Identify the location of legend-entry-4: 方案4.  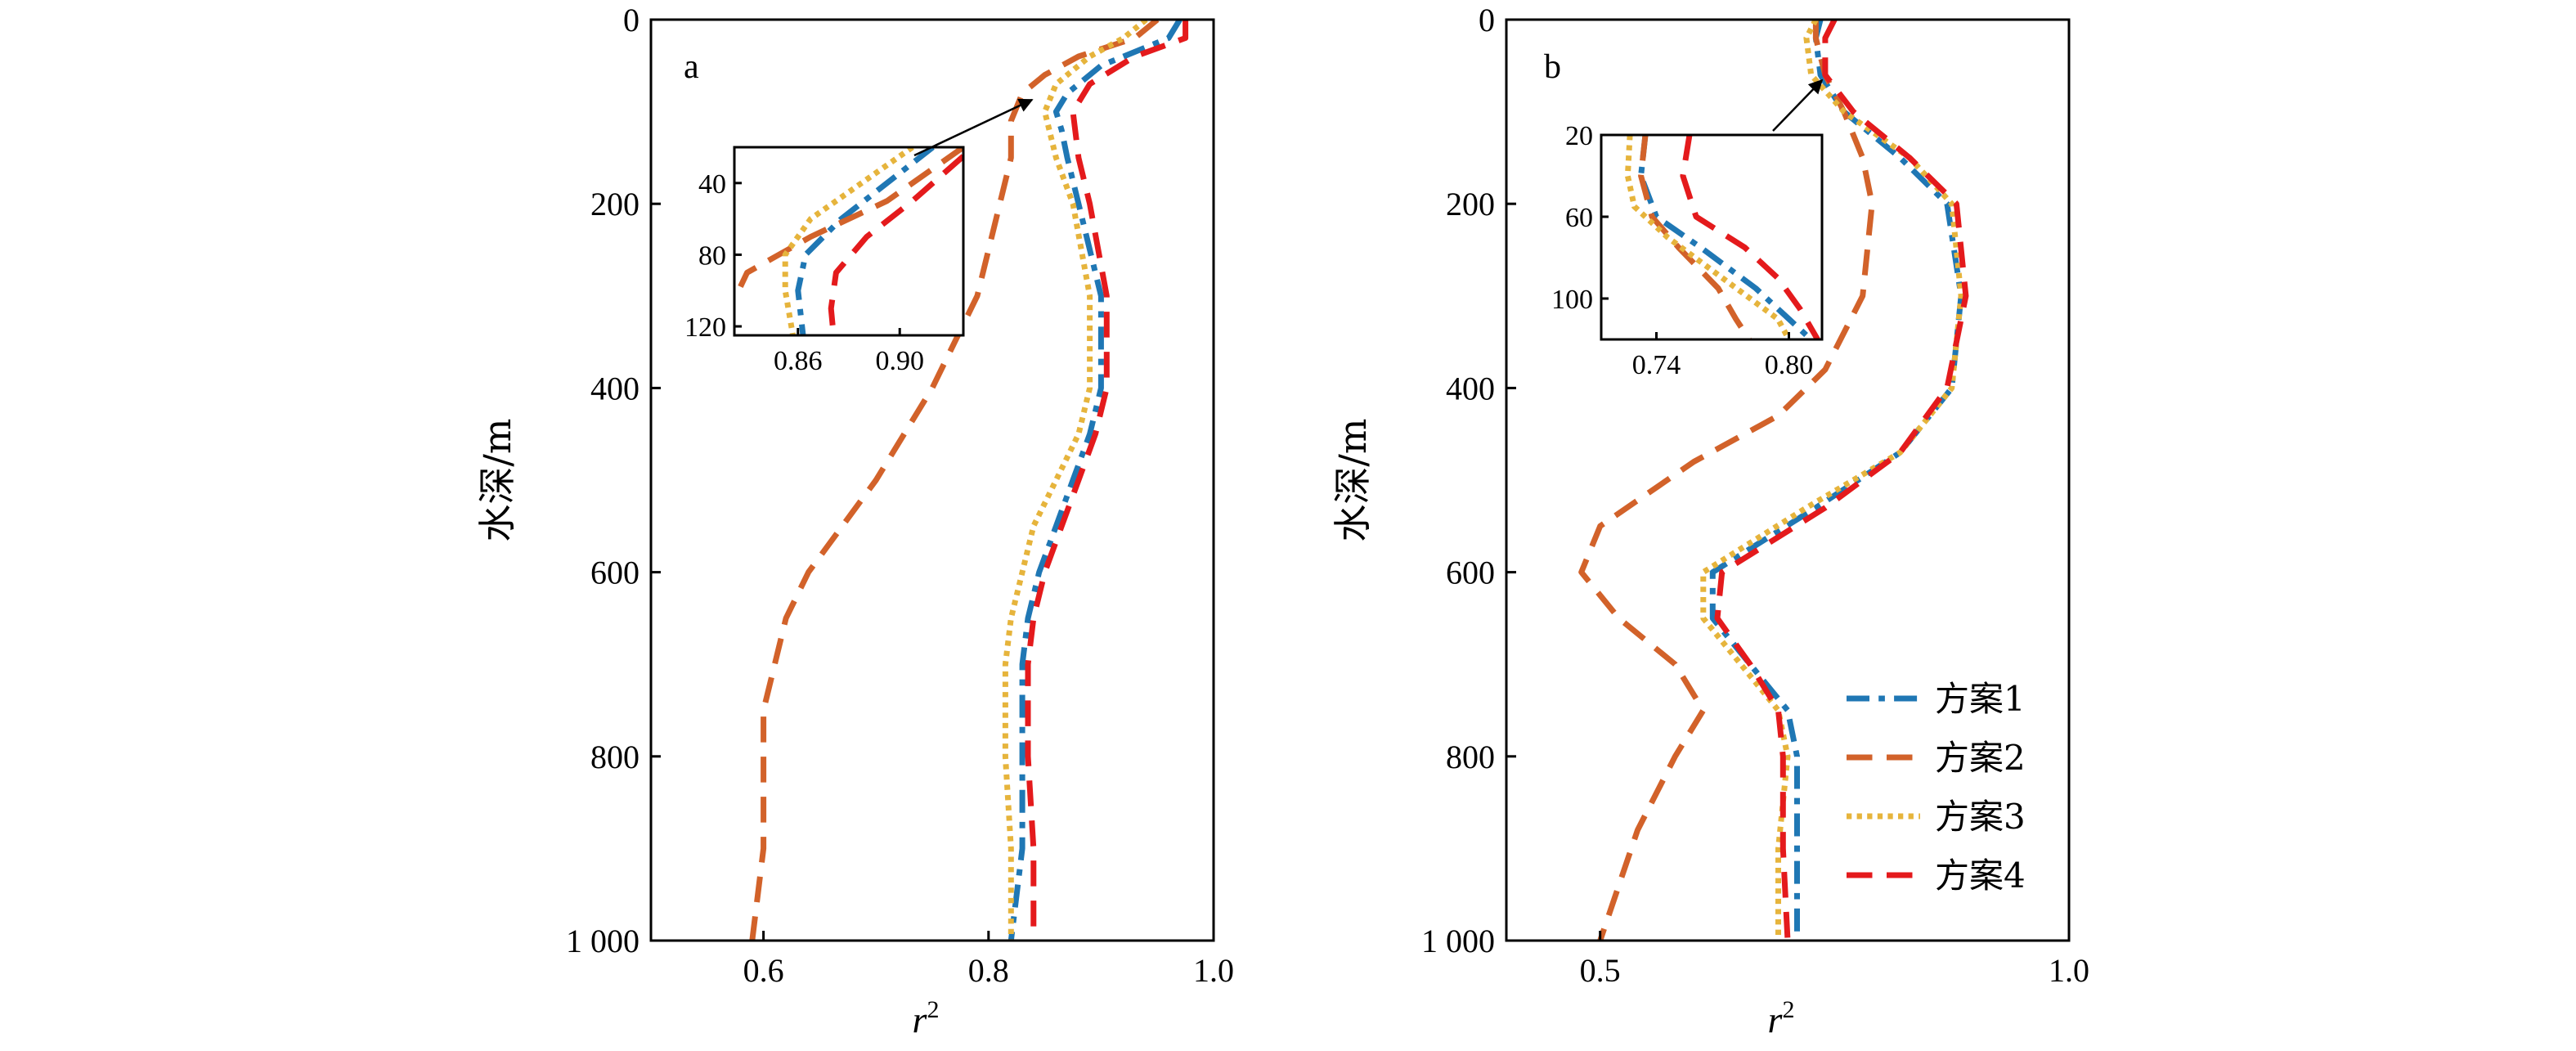
(1981, 876).